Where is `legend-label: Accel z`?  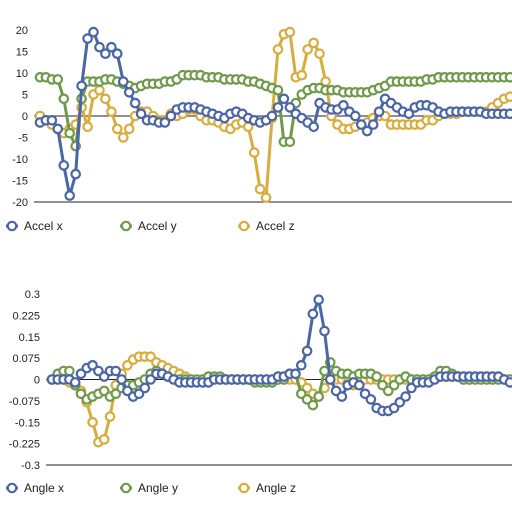 legend-label: Accel z is located at coordinates (275, 226).